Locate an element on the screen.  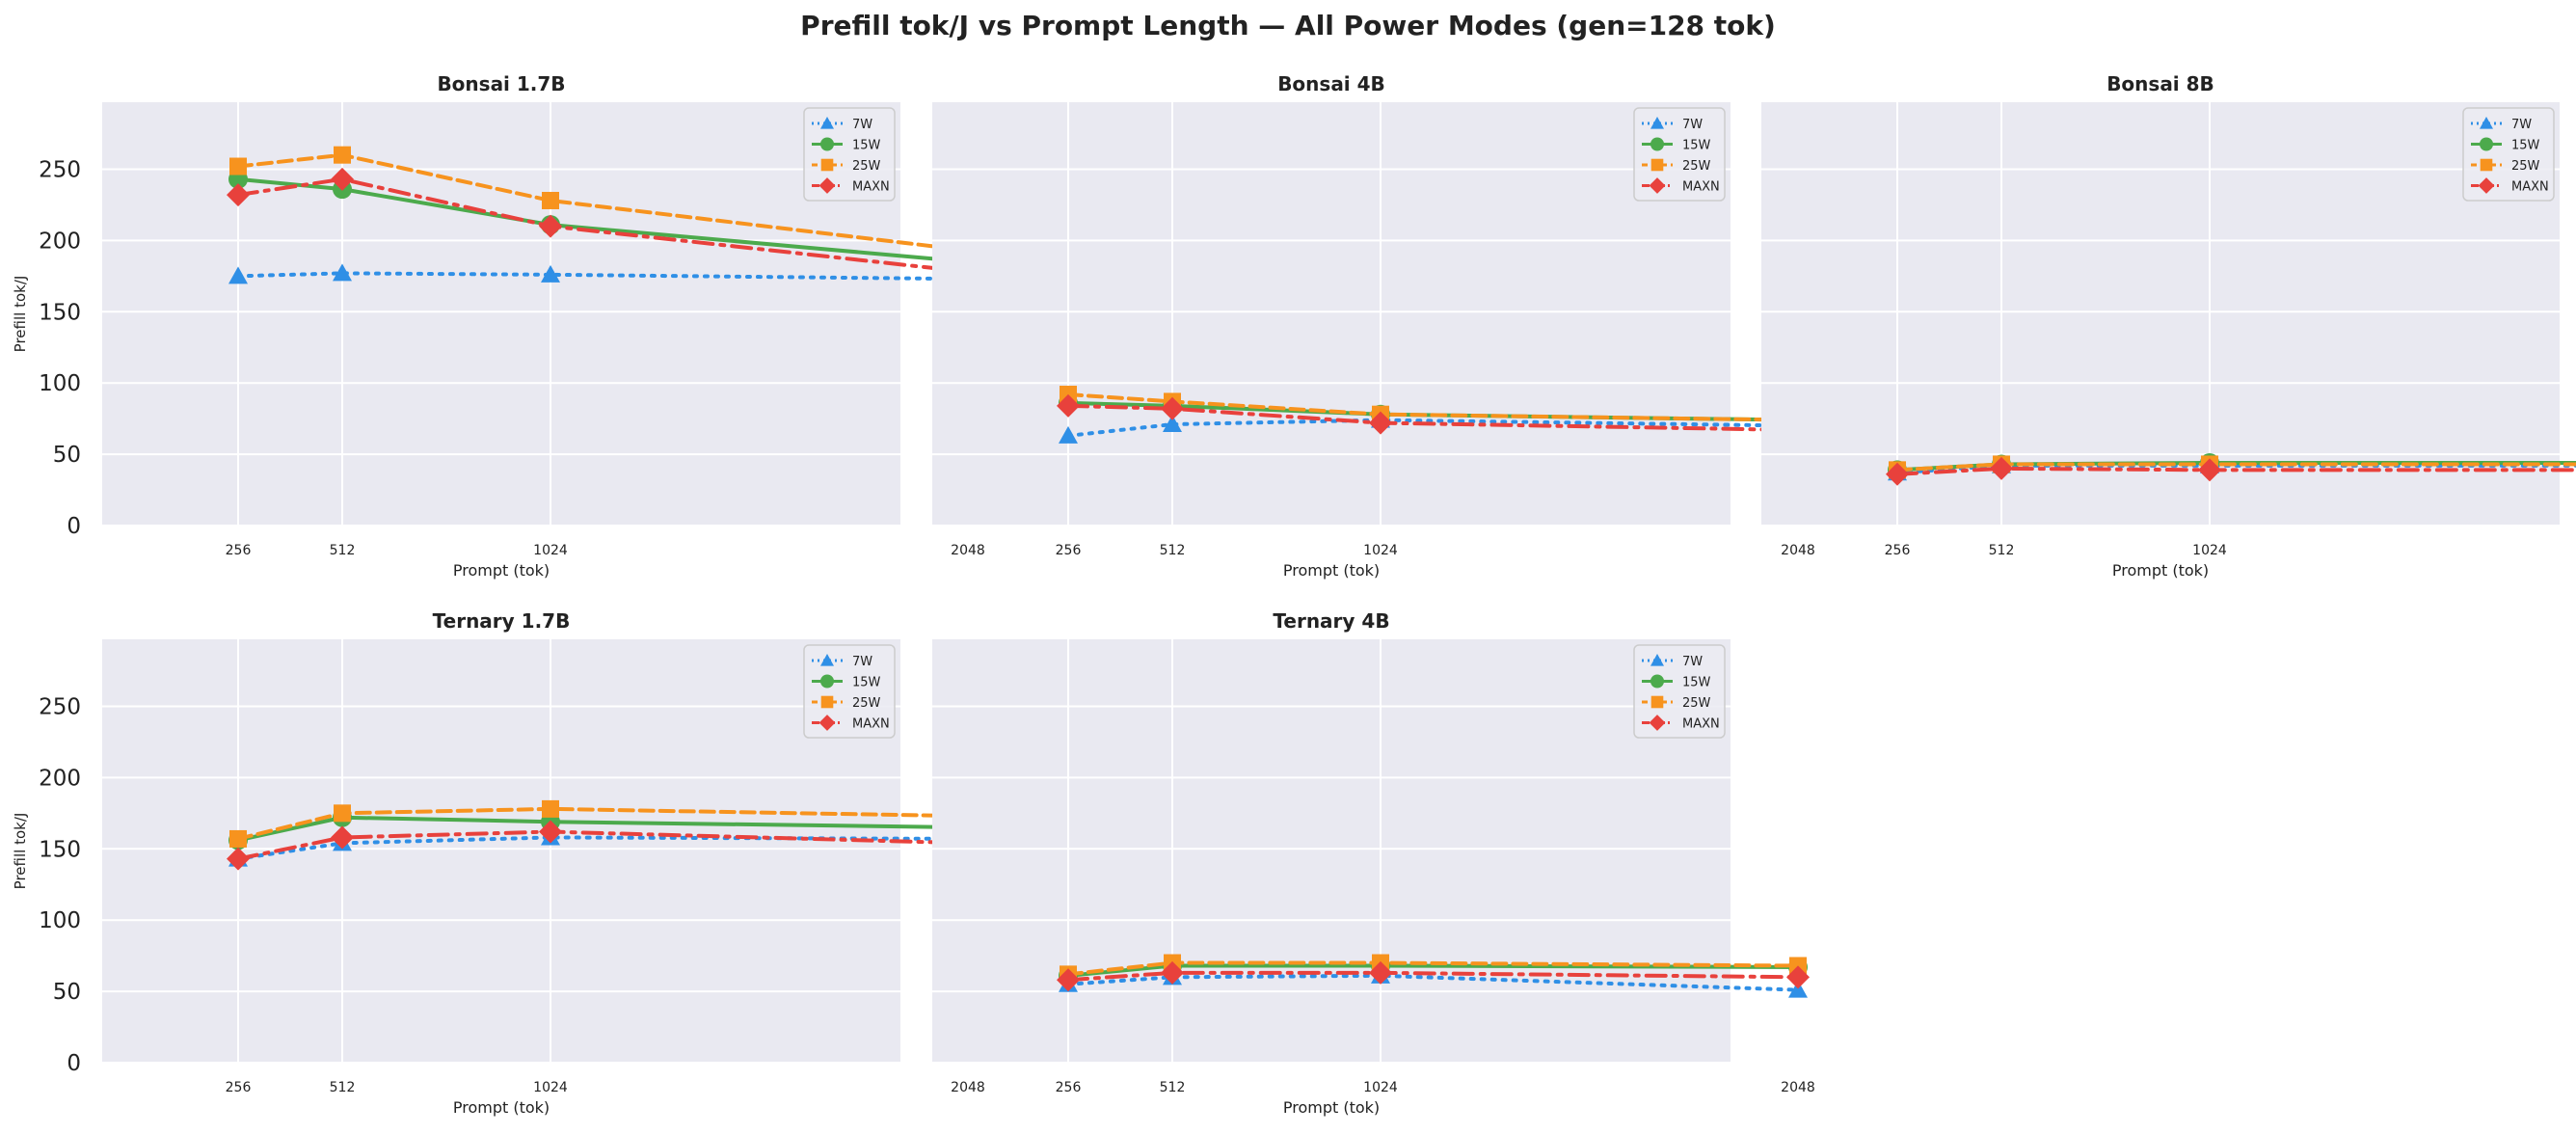
y-tick-label: 50 is located at coordinates (67, 992).